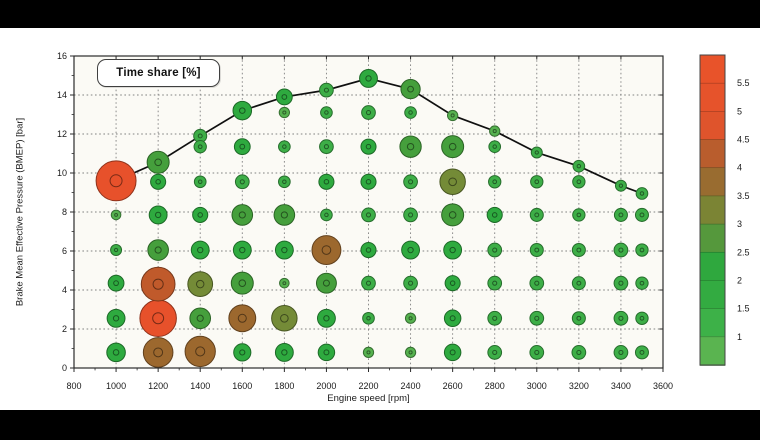 The height and width of the screenshot is (440, 760). What do you see at coordinates (284, 386) in the screenshot?
I see `x-tick-label: 1800` at bounding box center [284, 386].